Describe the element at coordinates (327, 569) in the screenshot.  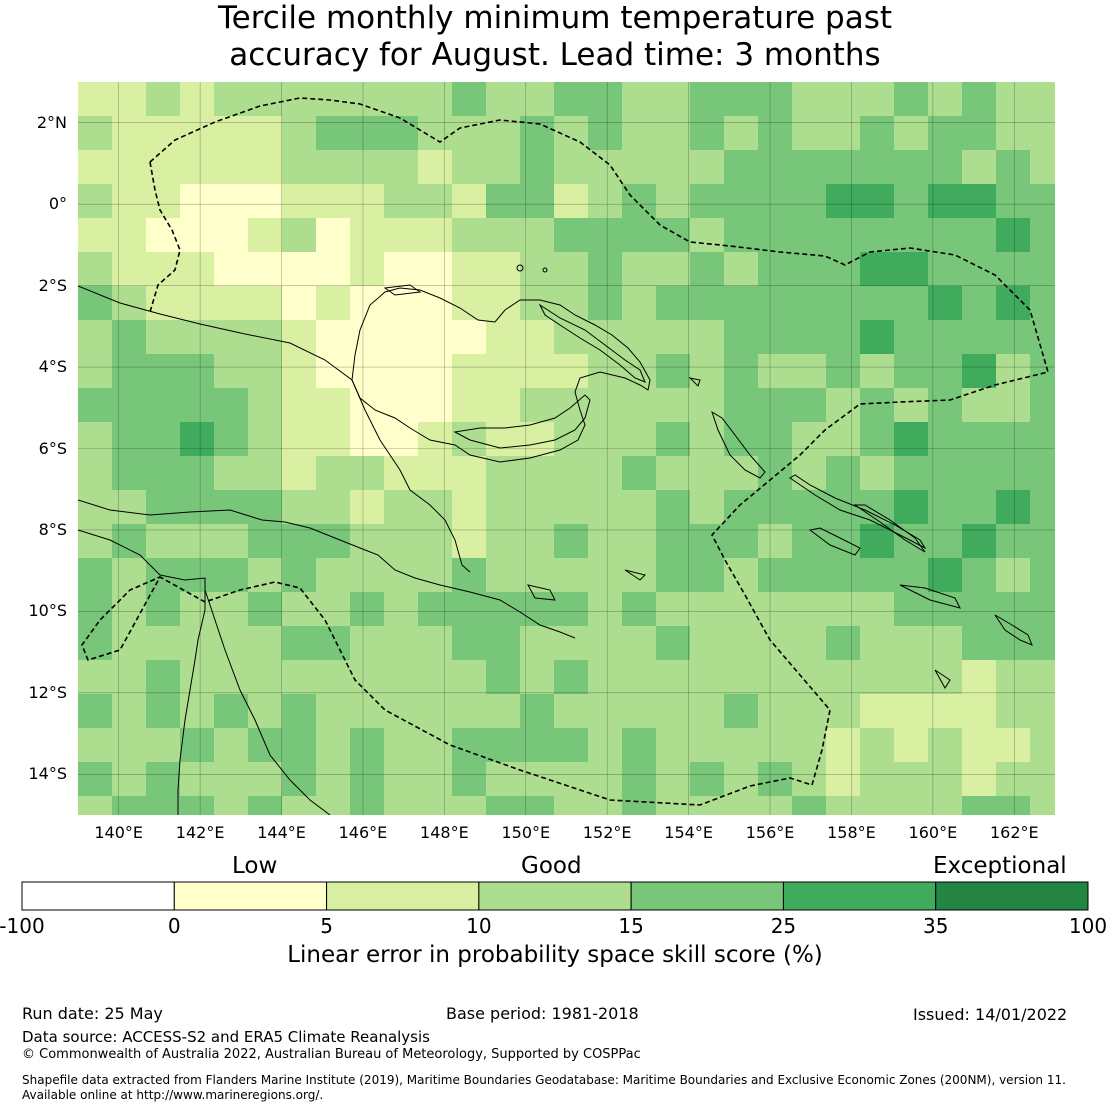
I see `png-south-coast` at that location.